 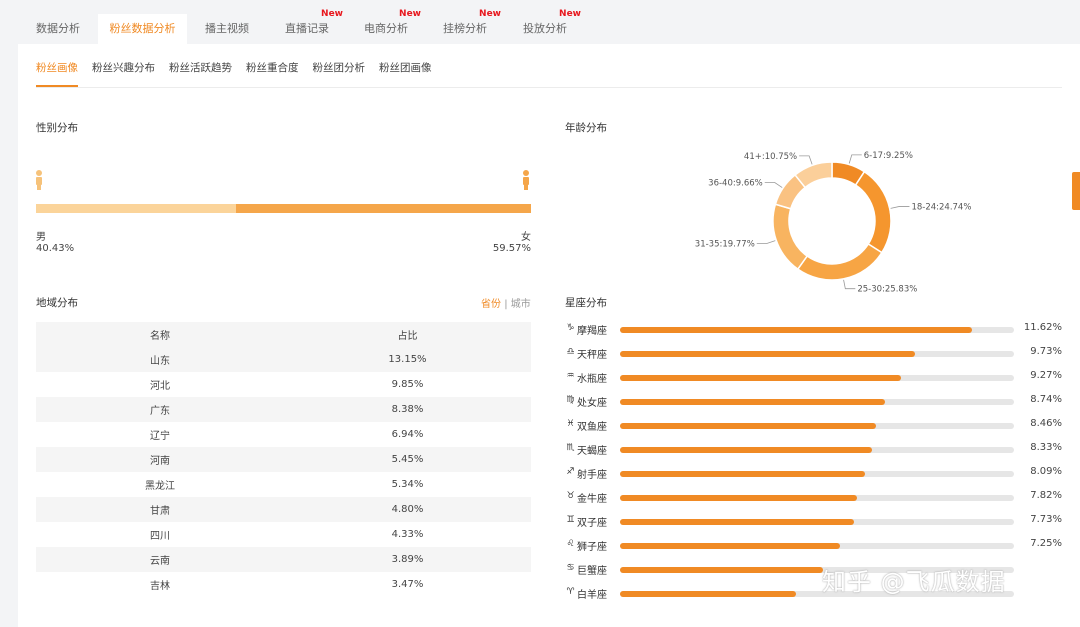 I want to click on subtab-fan-interests: 粉丝兴趣分布, so click(x=123, y=68).